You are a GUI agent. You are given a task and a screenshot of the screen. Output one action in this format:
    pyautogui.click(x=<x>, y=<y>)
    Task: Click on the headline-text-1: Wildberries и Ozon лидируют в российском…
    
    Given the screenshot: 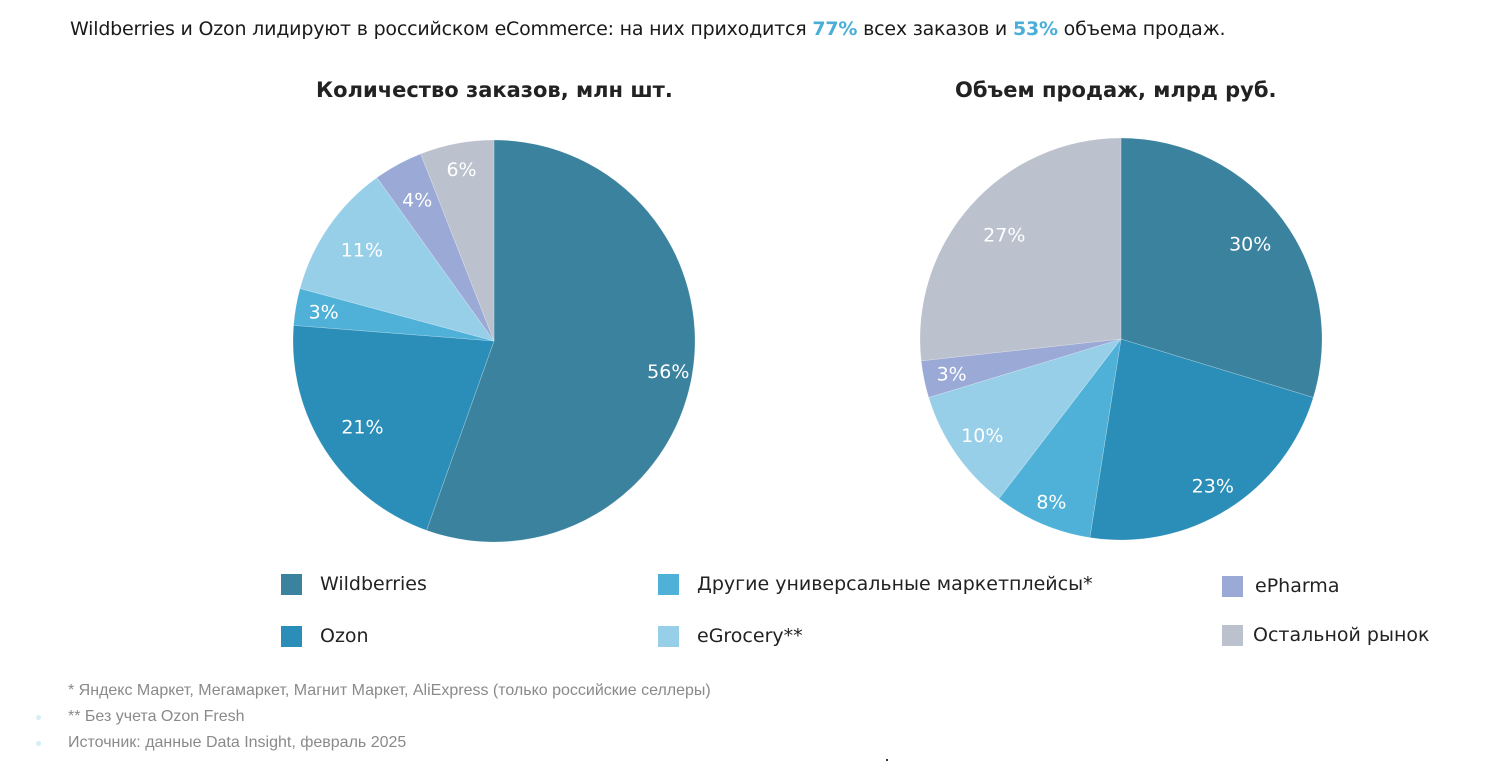 What is the action you would take?
    pyautogui.click(x=441, y=29)
    